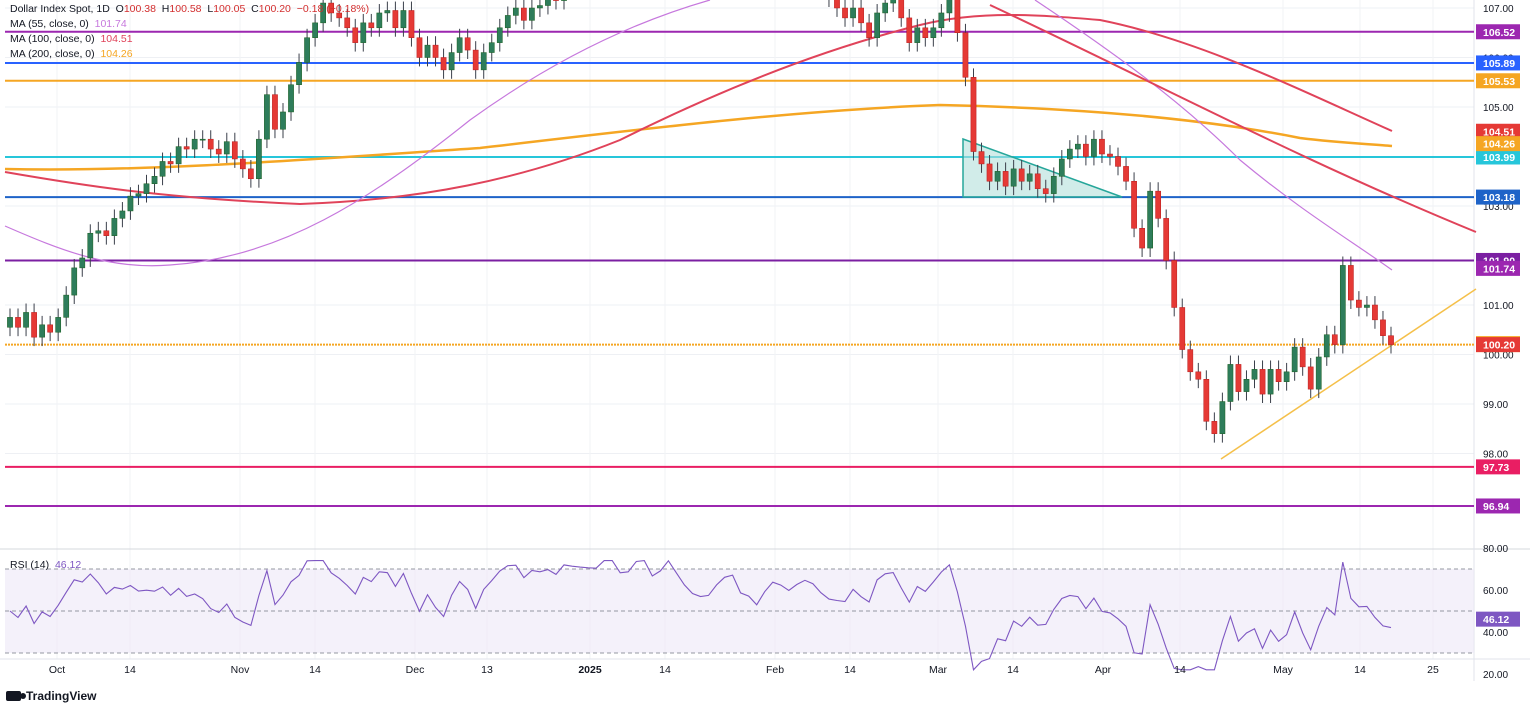 Image resolution: width=1530 pixels, height=709 pixels. I want to click on y-tick-2: 105.00, so click(1498, 108).